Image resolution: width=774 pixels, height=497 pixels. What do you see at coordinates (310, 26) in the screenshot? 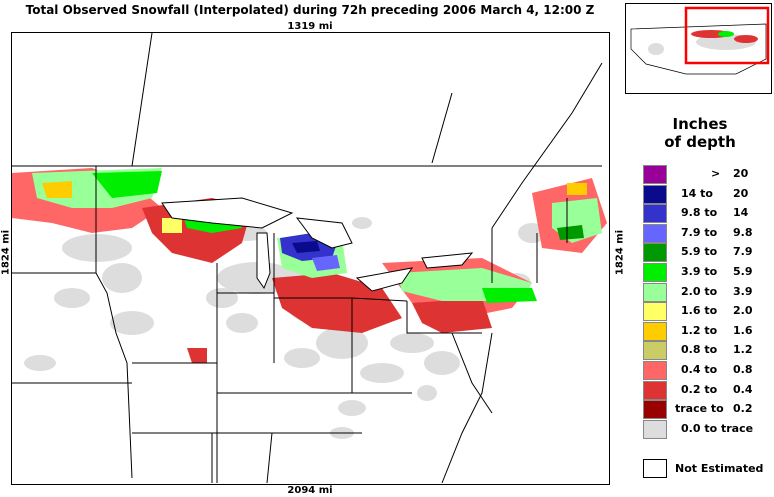
I see `scale-top-label: 1319 mi` at bounding box center [310, 26].